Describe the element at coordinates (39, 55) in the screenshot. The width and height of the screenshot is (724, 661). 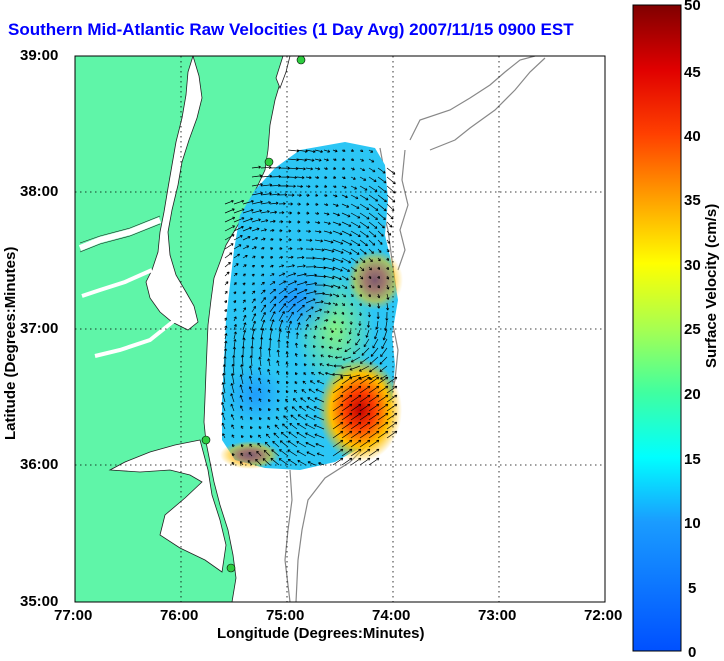
I see `y-tick-label: 39:00` at that location.